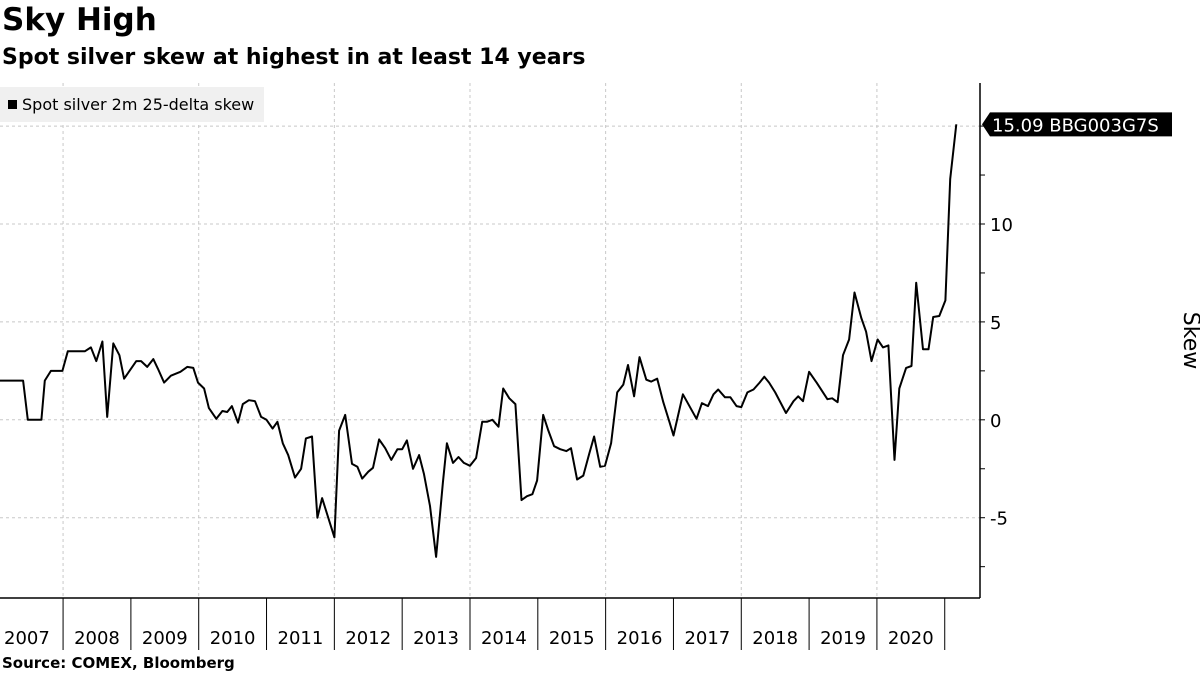 The image size is (1200, 675). I want to click on last-value-label: 15.09 BBG003G7S, so click(1075, 125).